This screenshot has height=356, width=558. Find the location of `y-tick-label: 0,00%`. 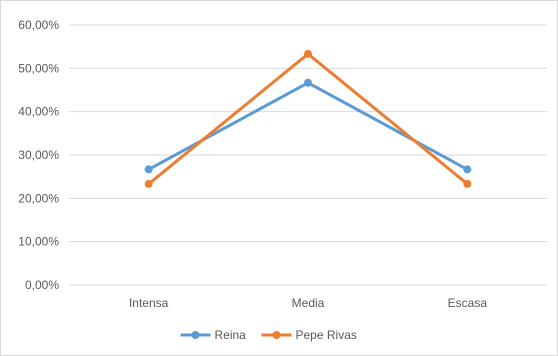

y-tick-label: 0,00% is located at coordinates (42, 285).